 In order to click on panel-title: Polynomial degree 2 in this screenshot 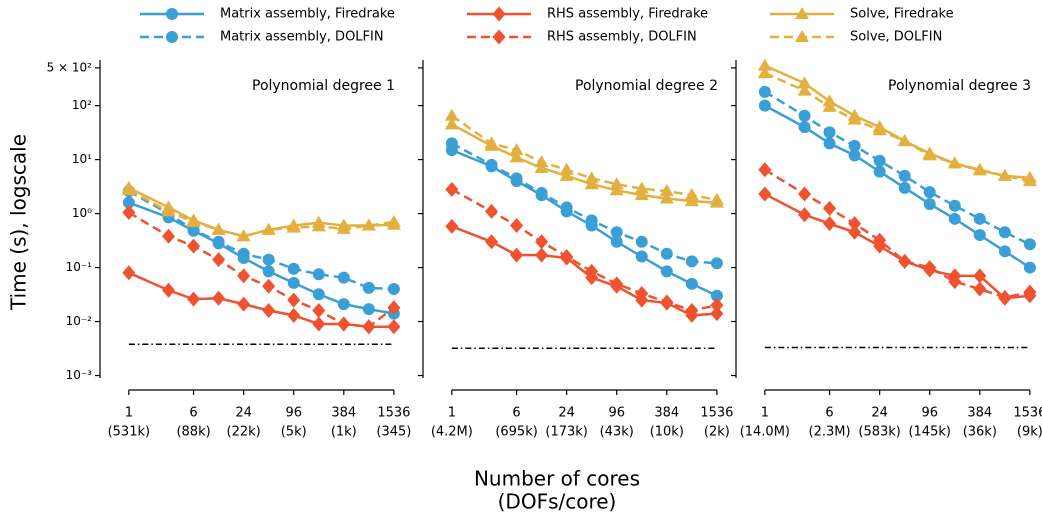, I will do `click(646, 86)`.